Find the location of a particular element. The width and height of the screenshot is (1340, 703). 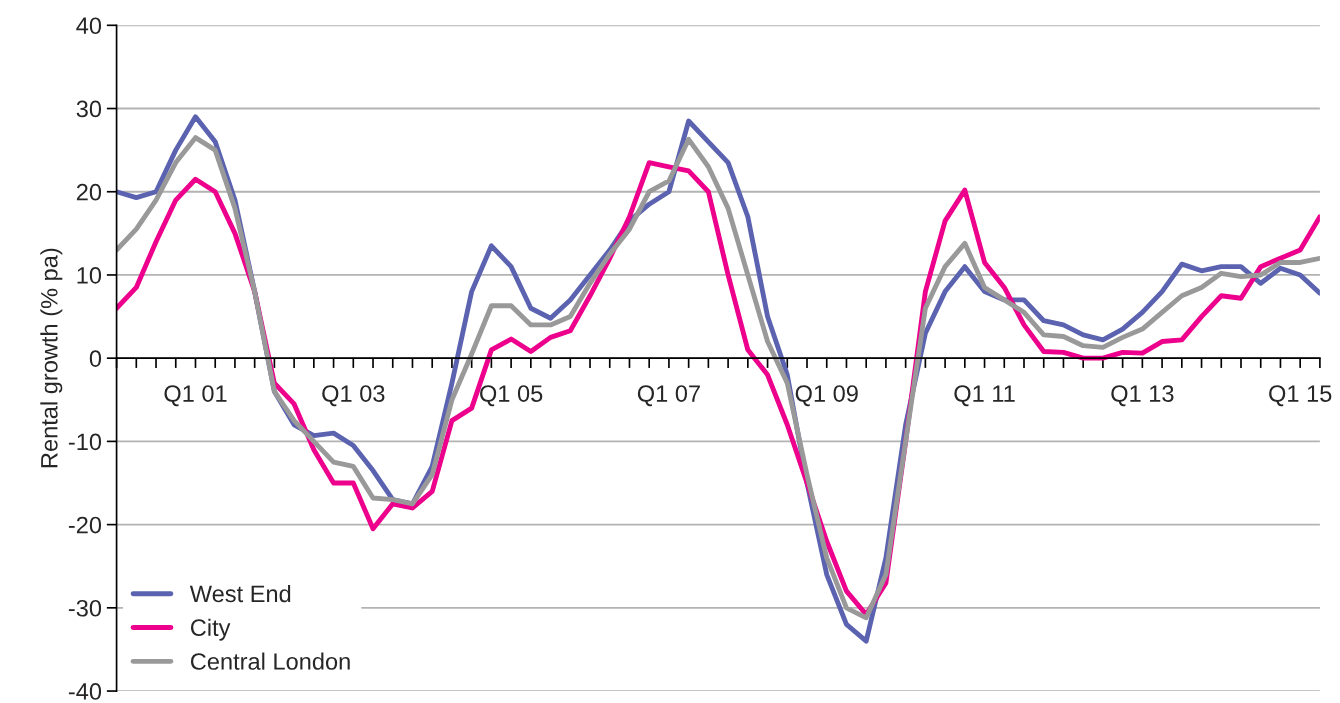

x-tick-label: Q1 11 is located at coordinates (984, 396).